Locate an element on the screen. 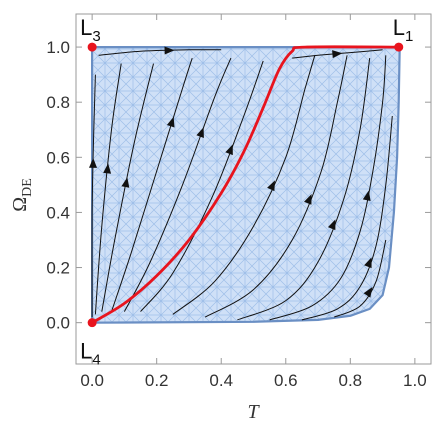 The height and width of the screenshot is (429, 436). y-tick-label: 0.8 is located at coordinates (58, 102).